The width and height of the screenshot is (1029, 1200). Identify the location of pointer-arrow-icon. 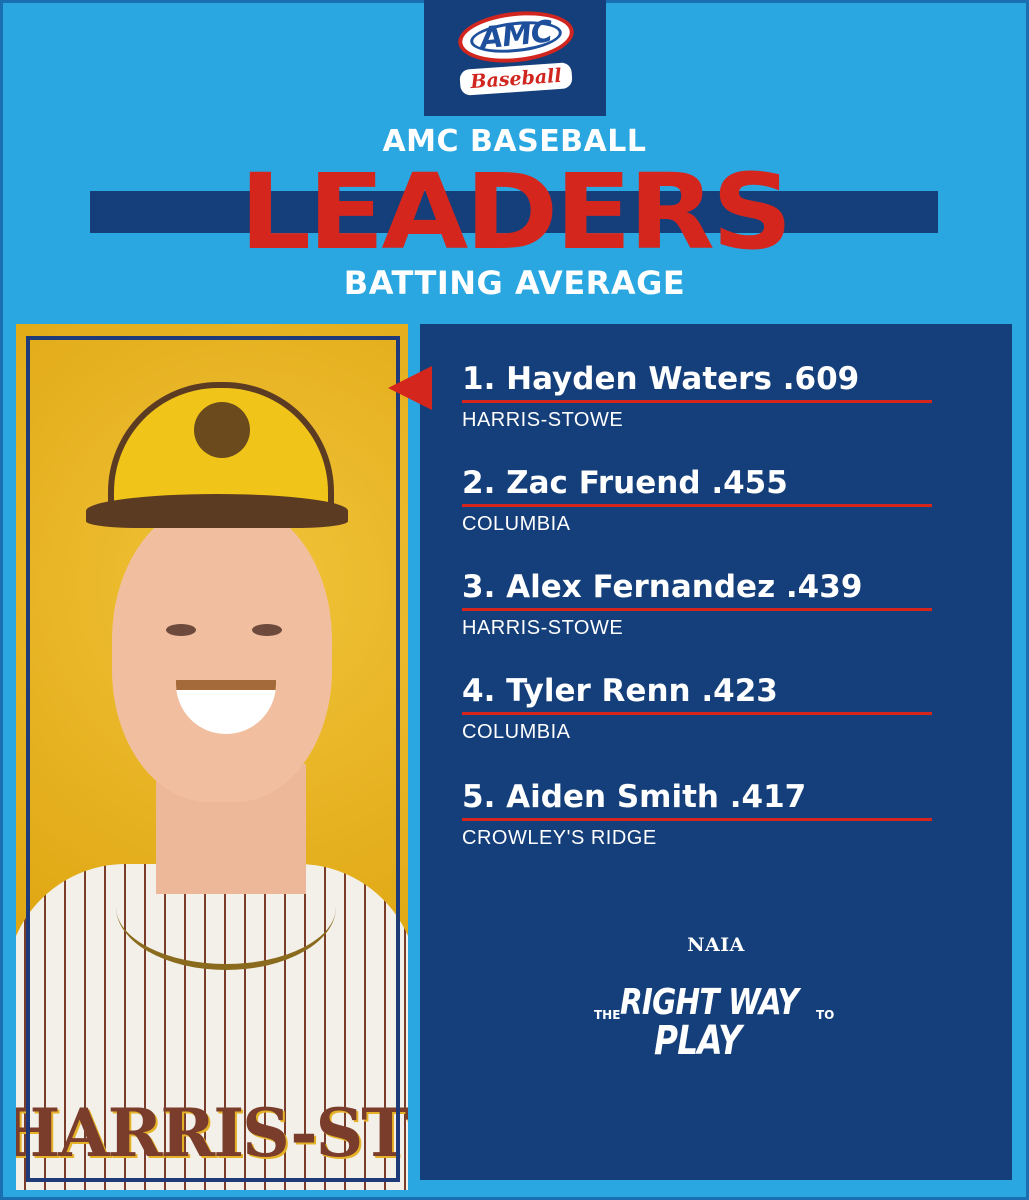
(410, 388).